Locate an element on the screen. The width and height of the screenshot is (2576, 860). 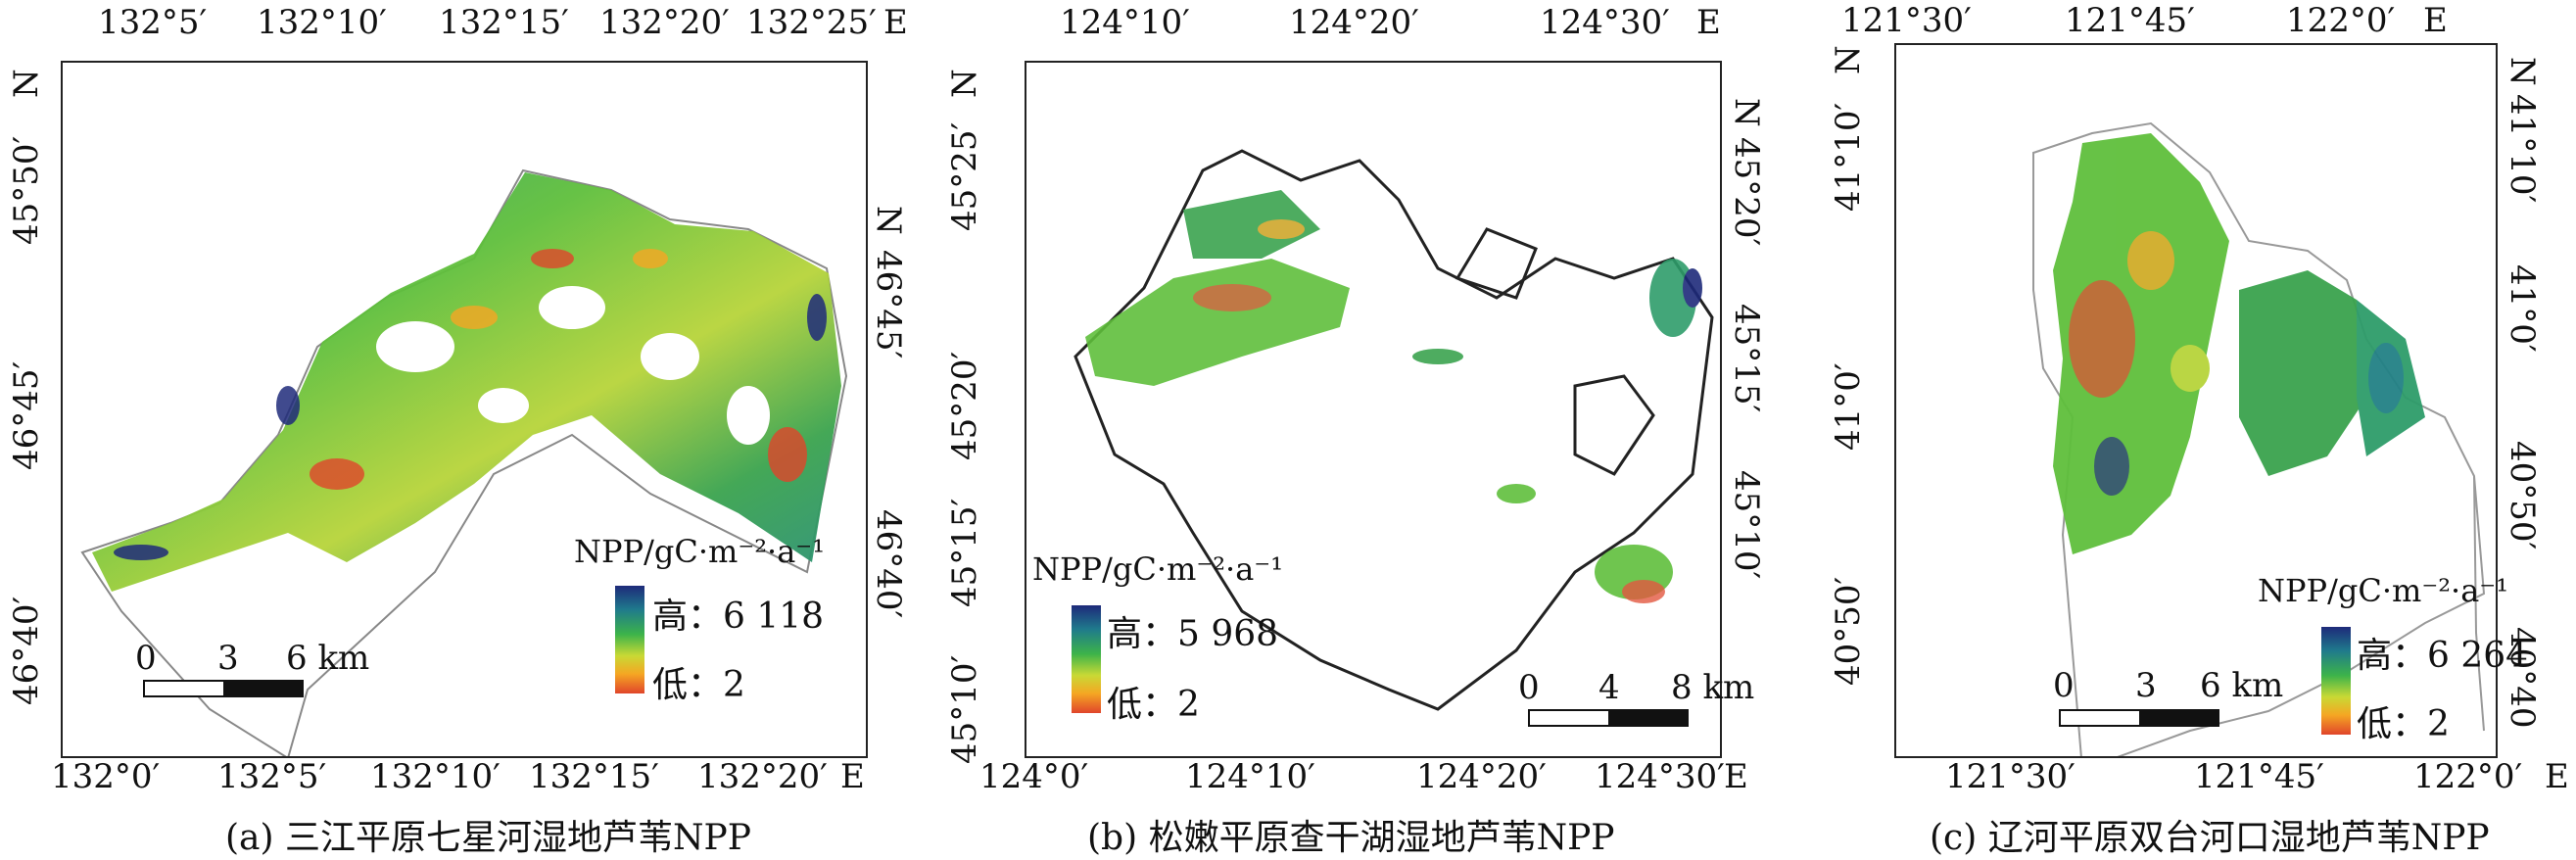
top-tick: 132°20′ is located at coordinates (665, 22).